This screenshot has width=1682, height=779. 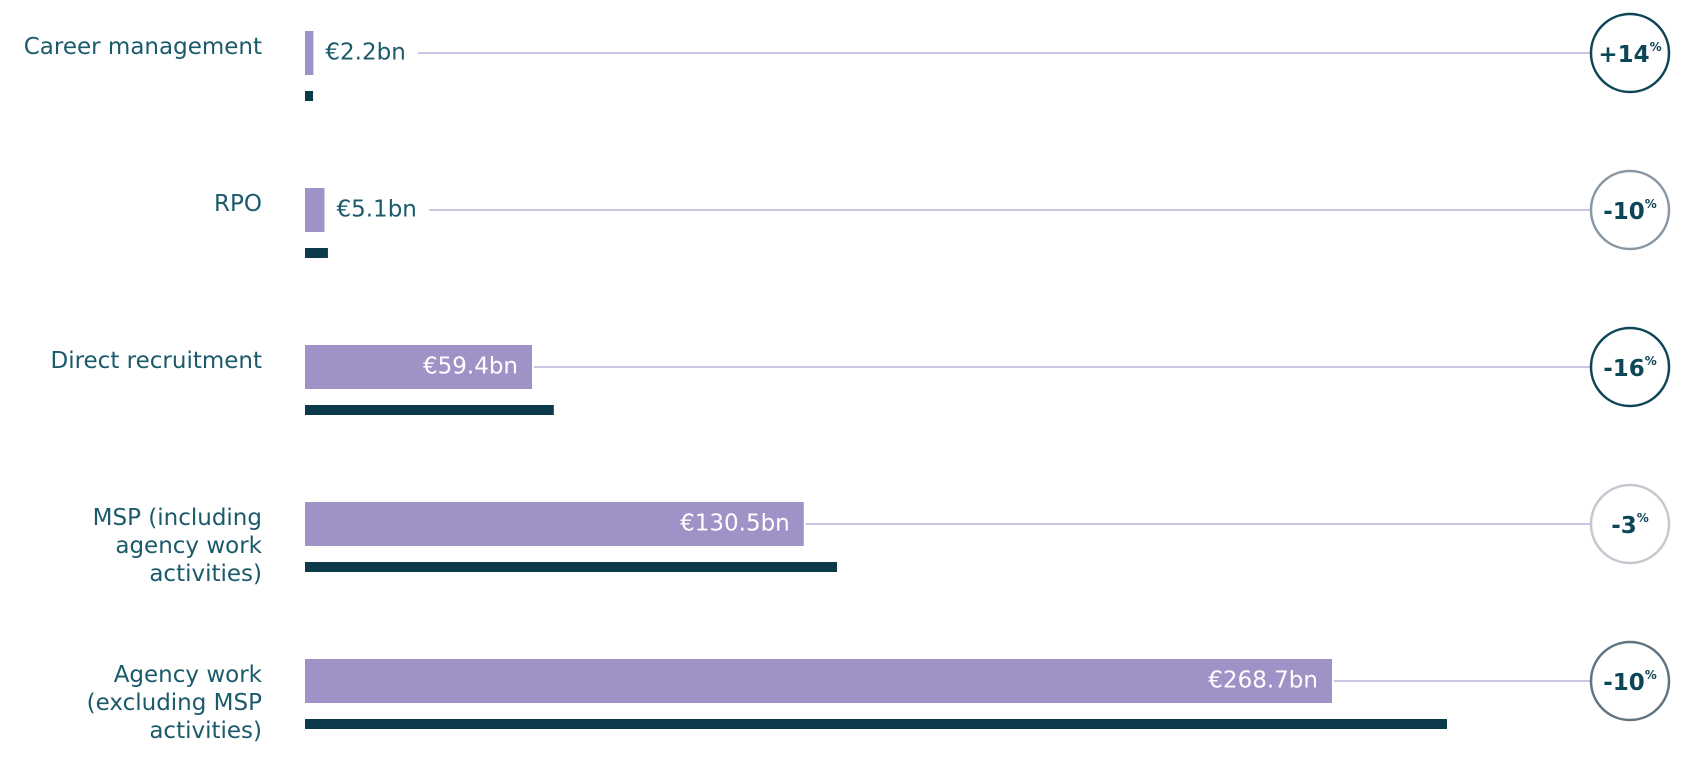 I want to click on category-label: MSP (including agency work activities), so click(x=177, y=546).